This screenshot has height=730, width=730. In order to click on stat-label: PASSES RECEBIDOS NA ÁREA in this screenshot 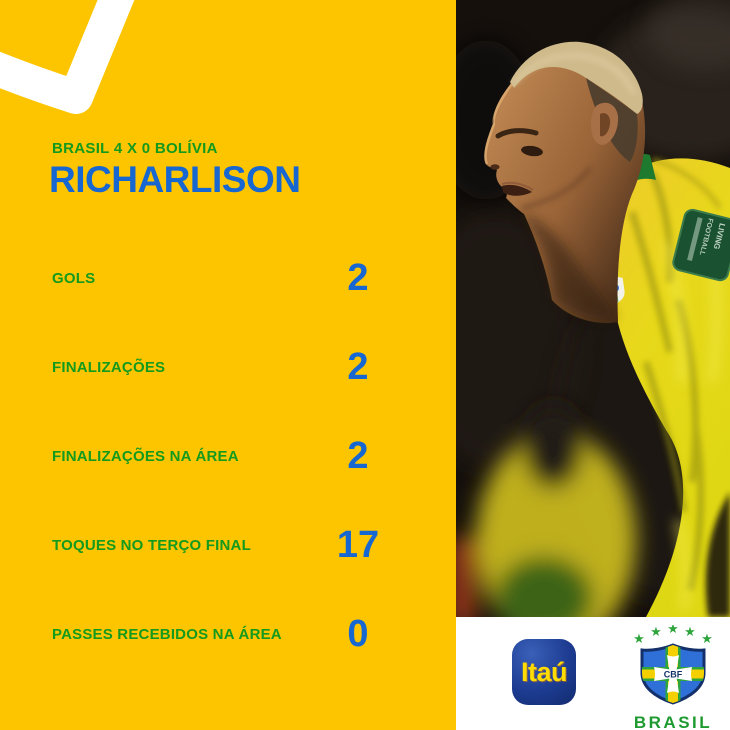, I will do `click(167, 634)`.